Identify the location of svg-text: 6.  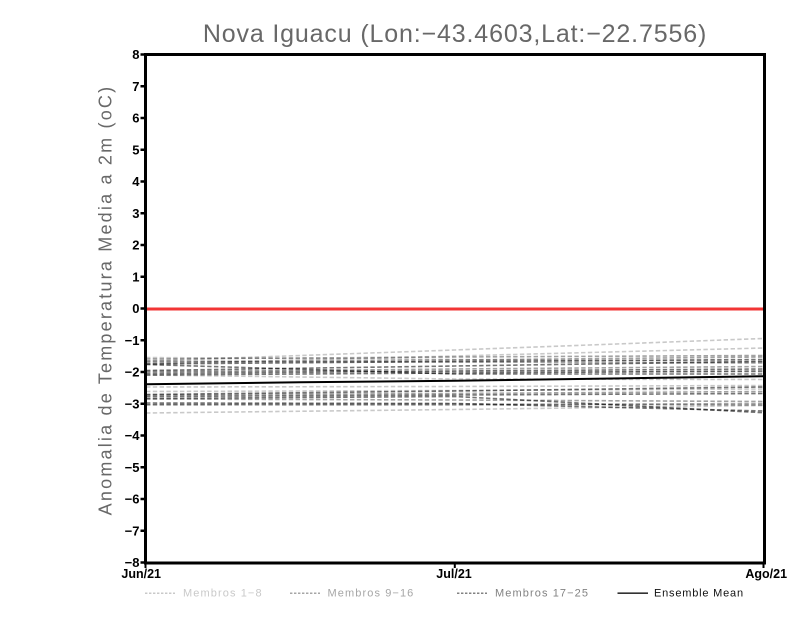
(135, 118).